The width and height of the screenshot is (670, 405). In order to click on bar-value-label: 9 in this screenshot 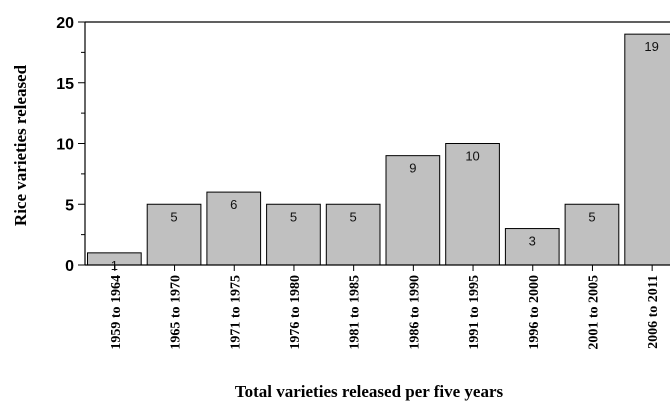, I will do `click(412, 168)`.